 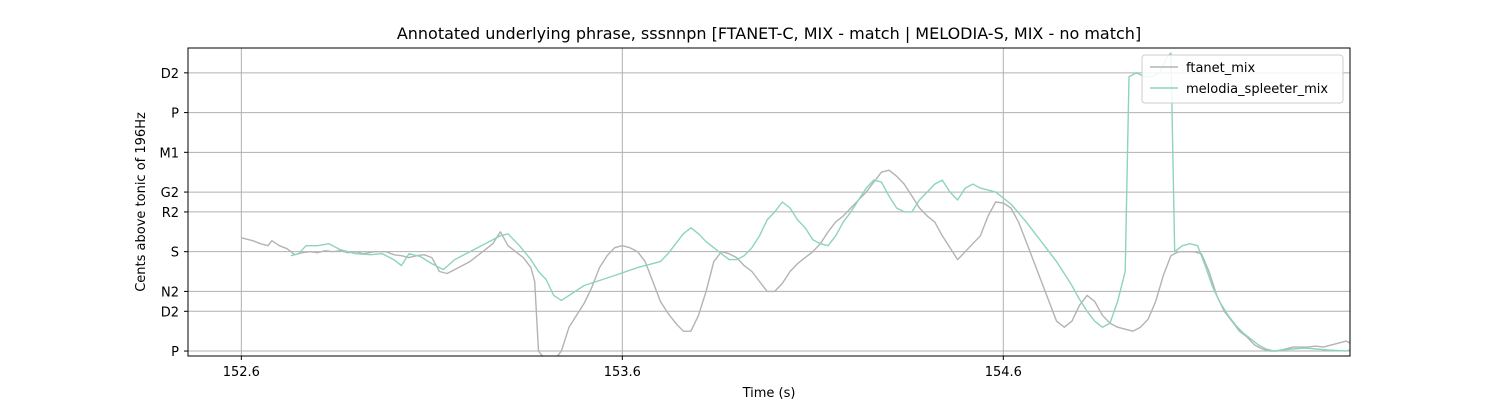 What do you see at coordinates (170, 193) in the screenshot?
I see `y-tick-label: G2` at bounding box center [170, 193].